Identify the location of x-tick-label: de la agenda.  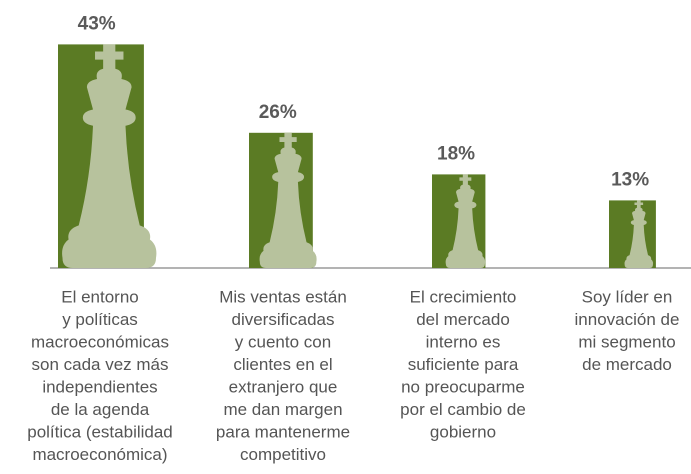
(100, 409).